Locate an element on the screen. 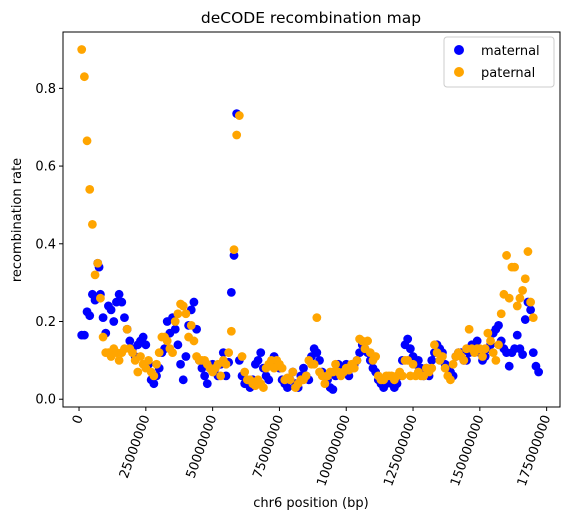 This screenshot has width=576, height=520. y-tick-label: 0.2 is located at coordinates (45, 322).